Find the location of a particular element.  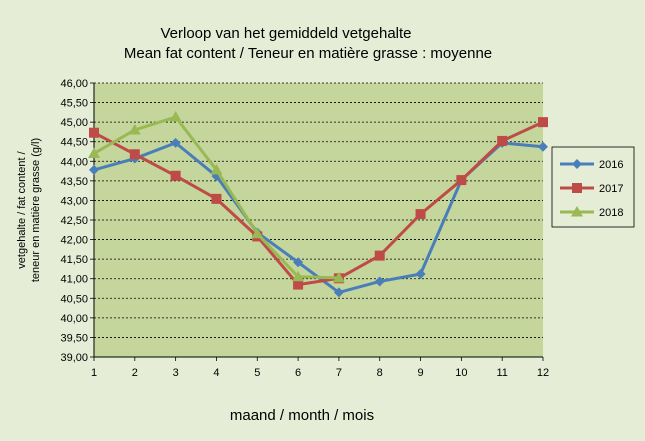

x-tick-label: 3 is located at coordinates (176, 373).